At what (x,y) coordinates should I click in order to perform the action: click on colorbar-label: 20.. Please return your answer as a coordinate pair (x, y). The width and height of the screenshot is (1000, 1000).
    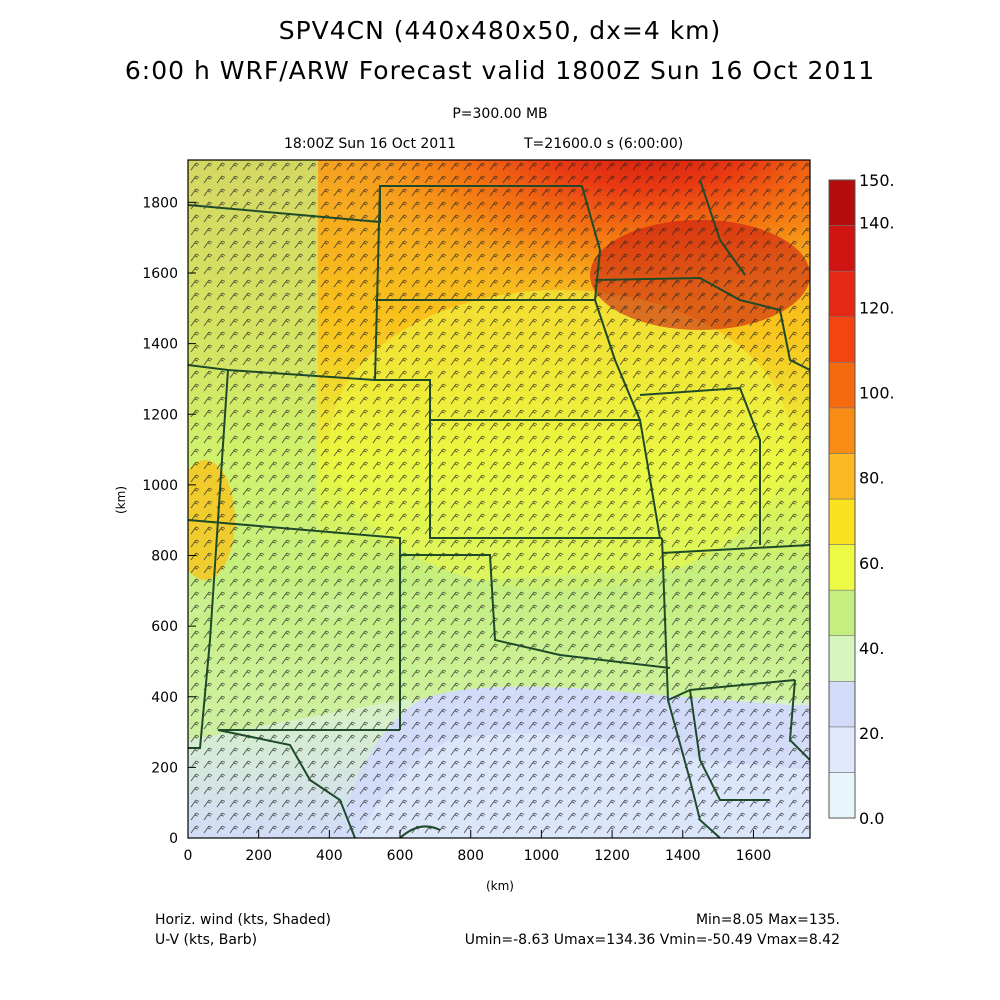
    Looking at the image, I should click on (871, 733).